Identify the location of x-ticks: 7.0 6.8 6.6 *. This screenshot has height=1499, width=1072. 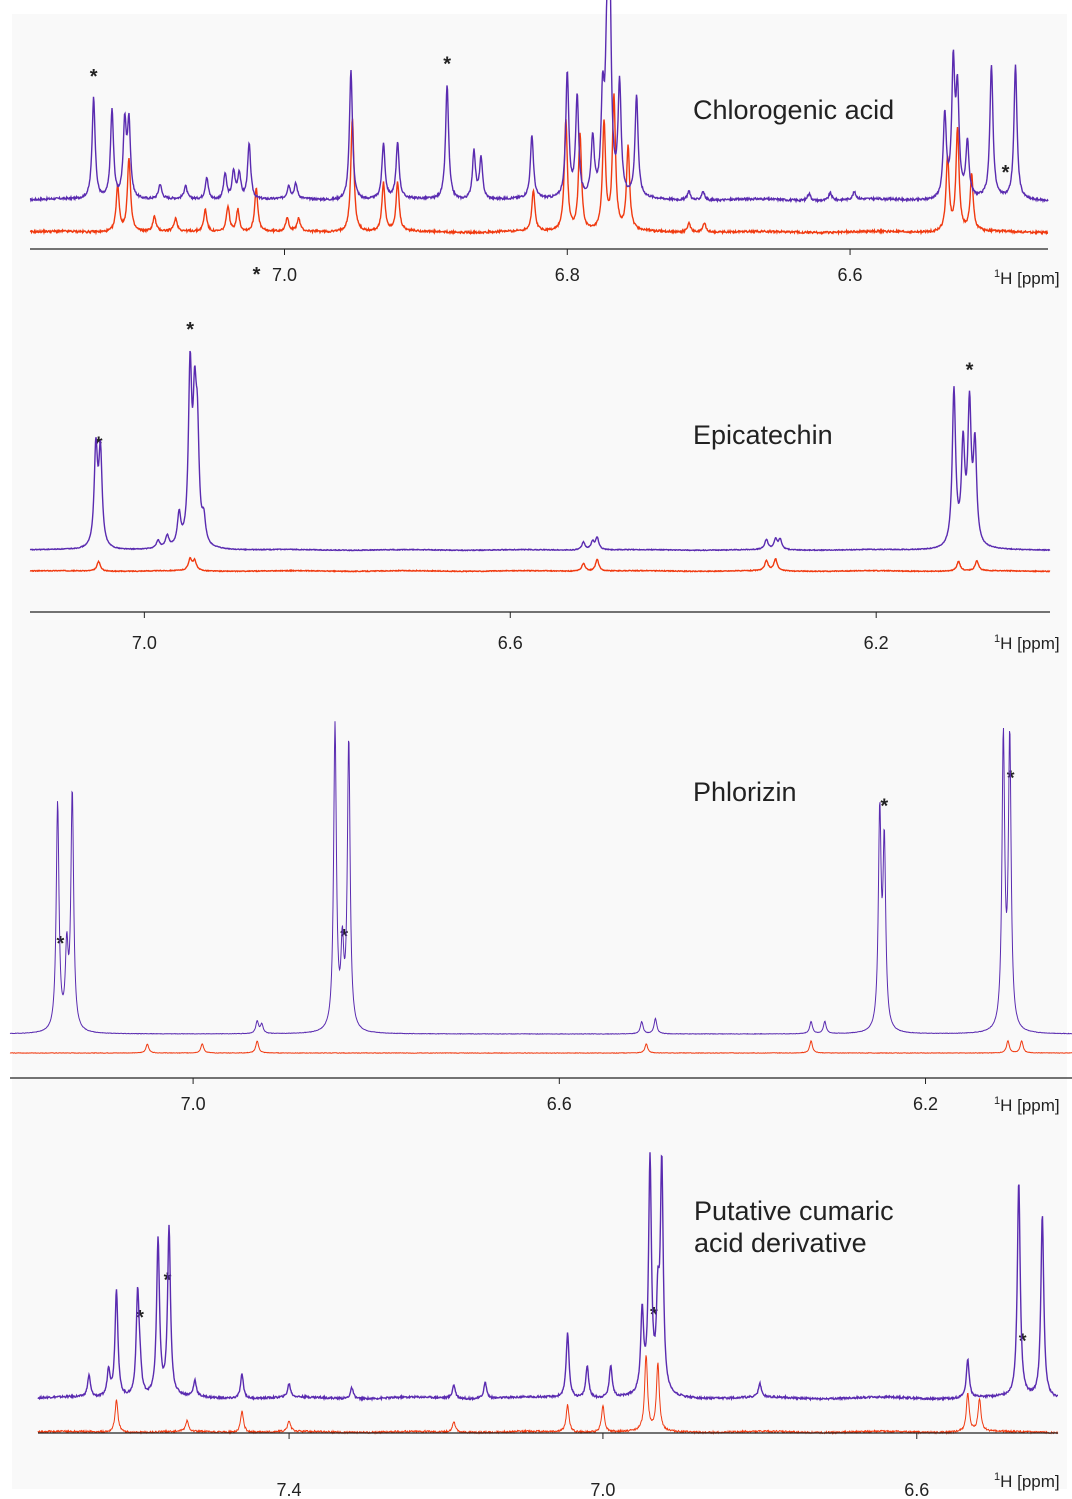
(558, 267).